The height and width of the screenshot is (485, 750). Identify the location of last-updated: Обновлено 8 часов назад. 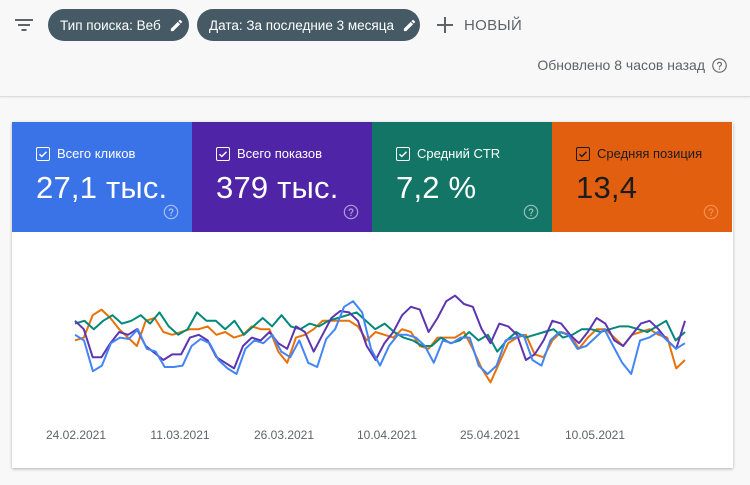
(632, 65).